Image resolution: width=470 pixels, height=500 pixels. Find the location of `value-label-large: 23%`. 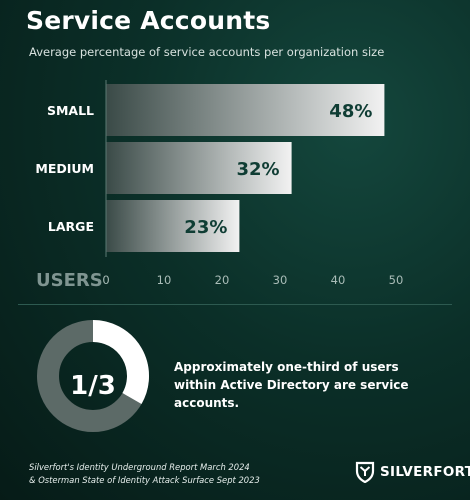

value-label-large: 23% is located at coordinates (205, 227).